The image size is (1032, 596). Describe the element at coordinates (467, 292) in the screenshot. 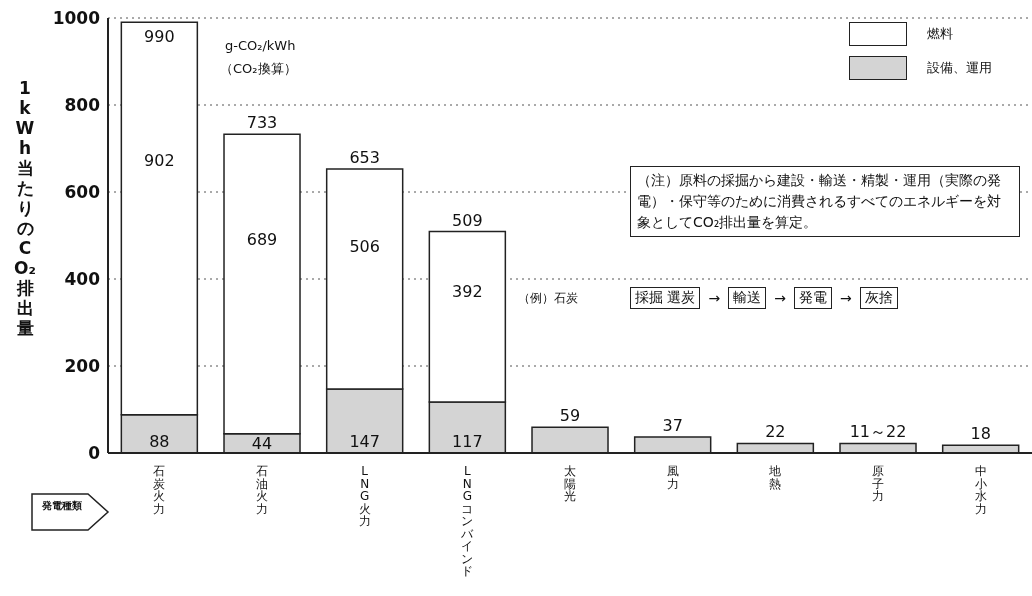

I see `data-label: 392` at that location.